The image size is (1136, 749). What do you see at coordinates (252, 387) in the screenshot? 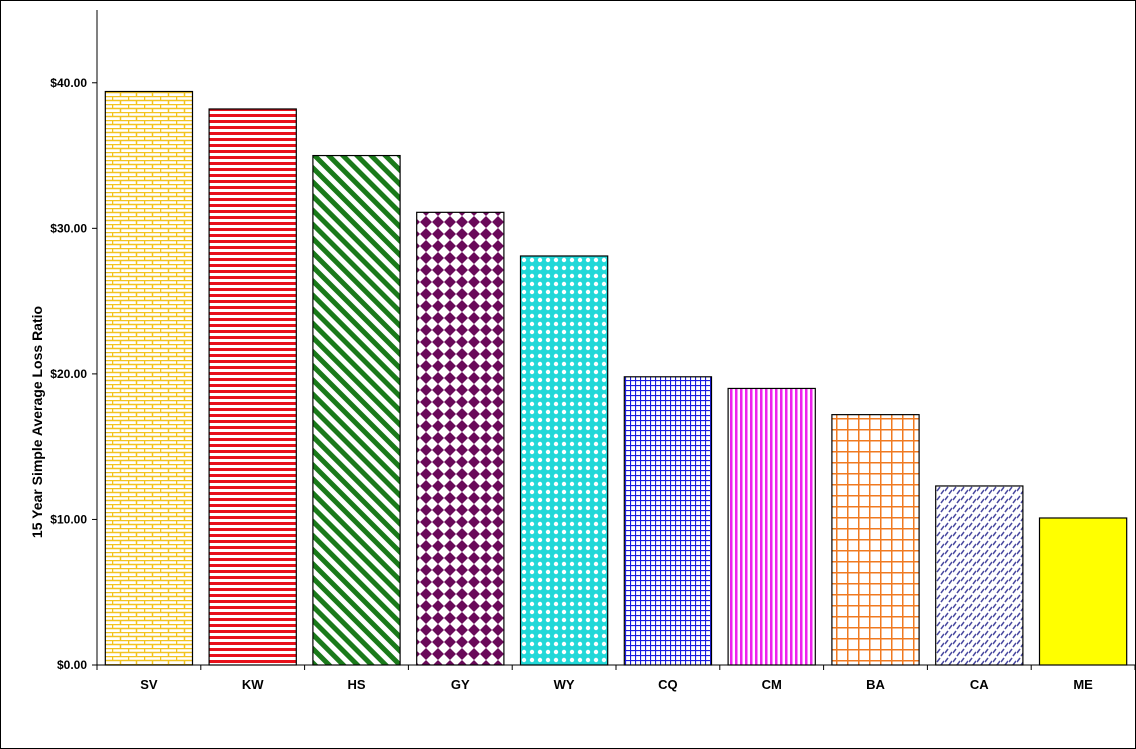
I see `bar-kw` at bounding box center [252, 387].